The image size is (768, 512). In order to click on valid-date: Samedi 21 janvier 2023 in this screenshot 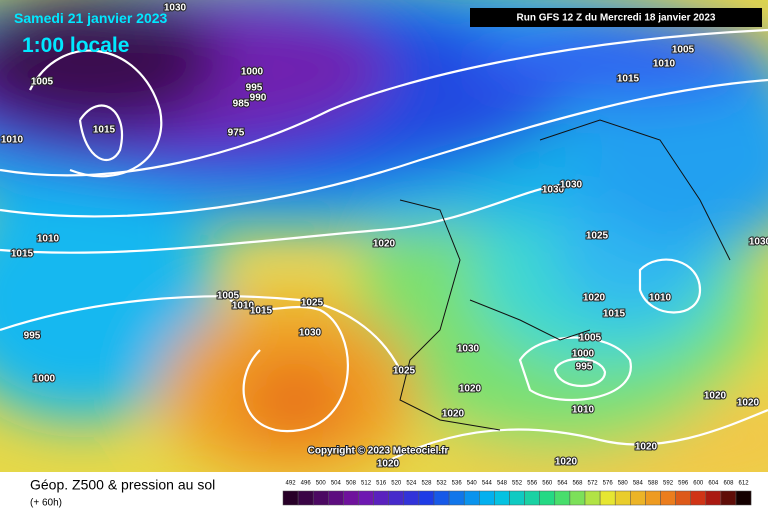, I will do `click(91, 18)`.